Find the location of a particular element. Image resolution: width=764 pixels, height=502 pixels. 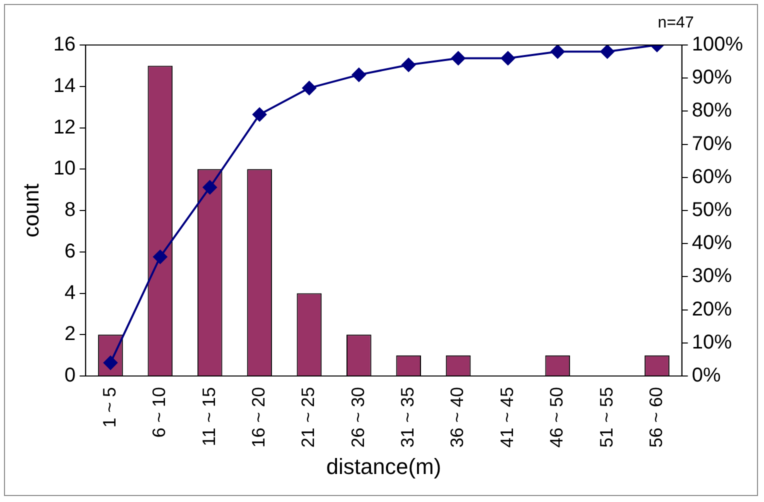

x-tick-label: 6 ~ 10 is located at coordinates (159, 412).